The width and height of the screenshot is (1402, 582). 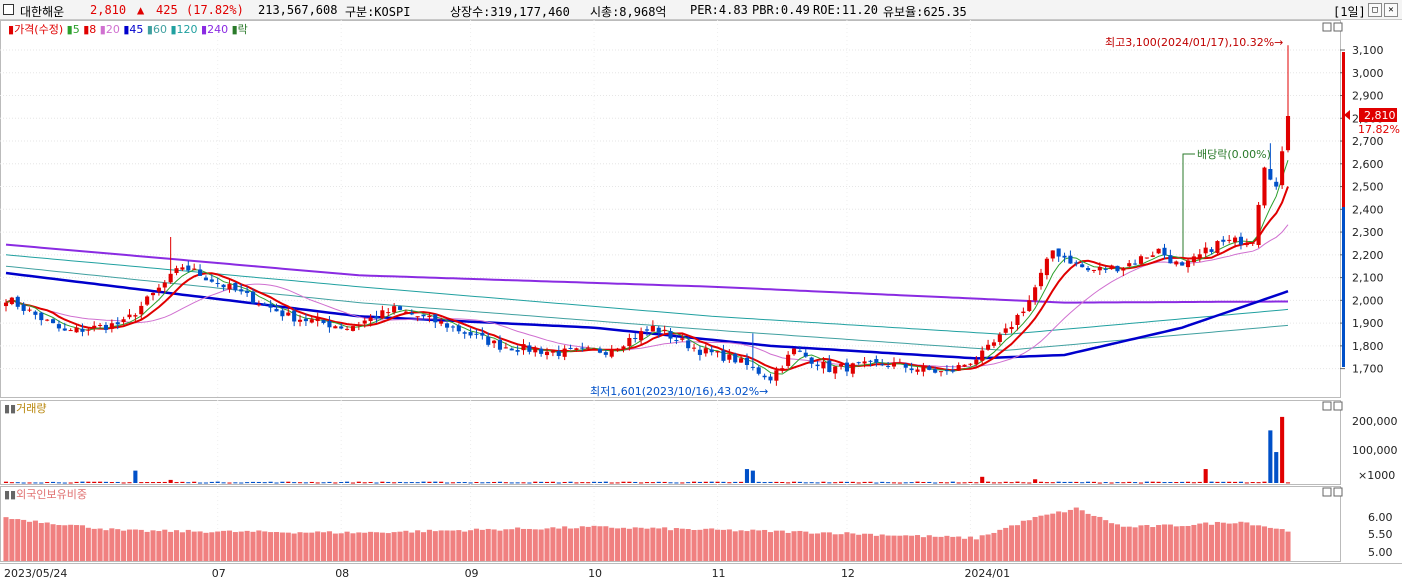 I want to click on volume-tick-100k: 100,000, so click(x=1375, y=450).